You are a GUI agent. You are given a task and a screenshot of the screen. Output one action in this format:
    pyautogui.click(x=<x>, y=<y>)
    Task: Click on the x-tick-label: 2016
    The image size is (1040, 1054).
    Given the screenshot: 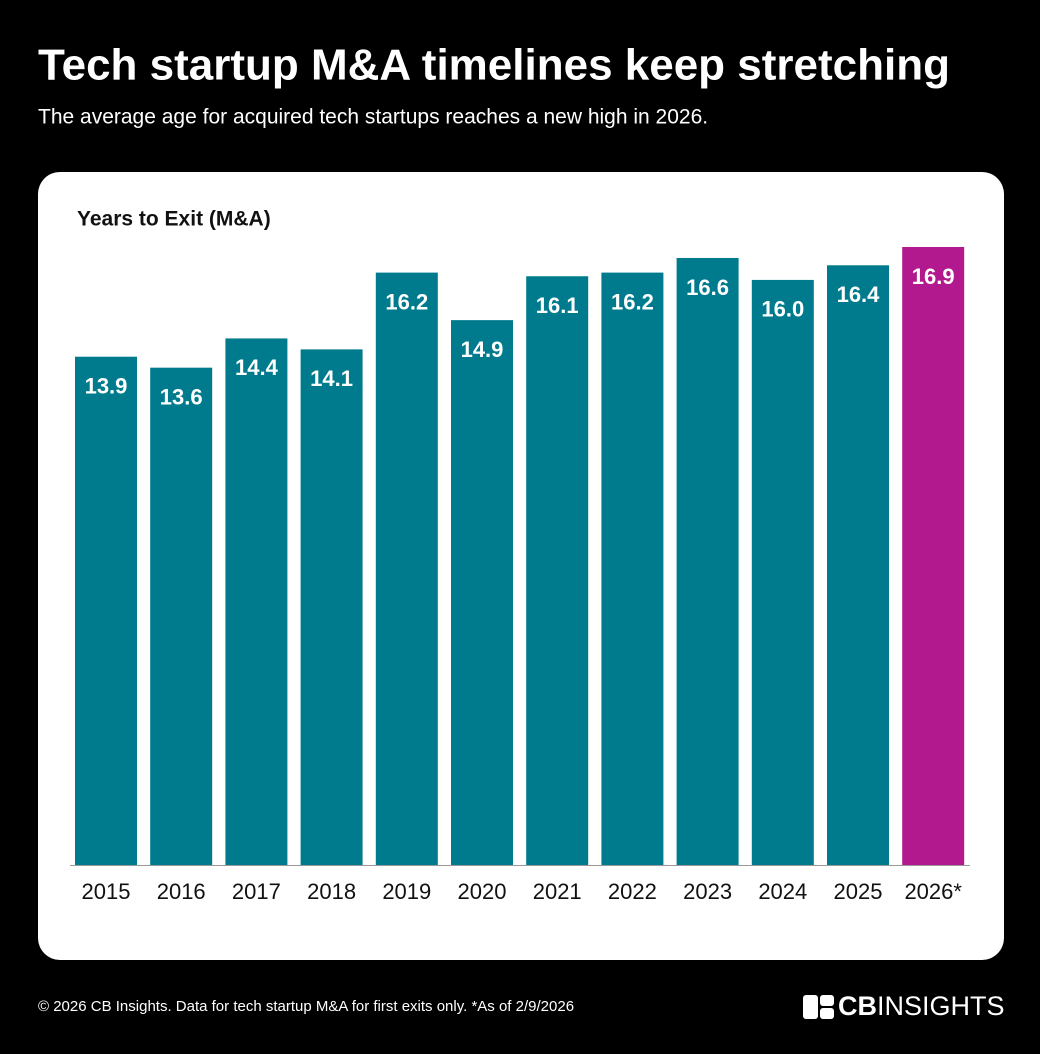 What is the action you would take?
    pyautogui.click(x=181, y=891)
    